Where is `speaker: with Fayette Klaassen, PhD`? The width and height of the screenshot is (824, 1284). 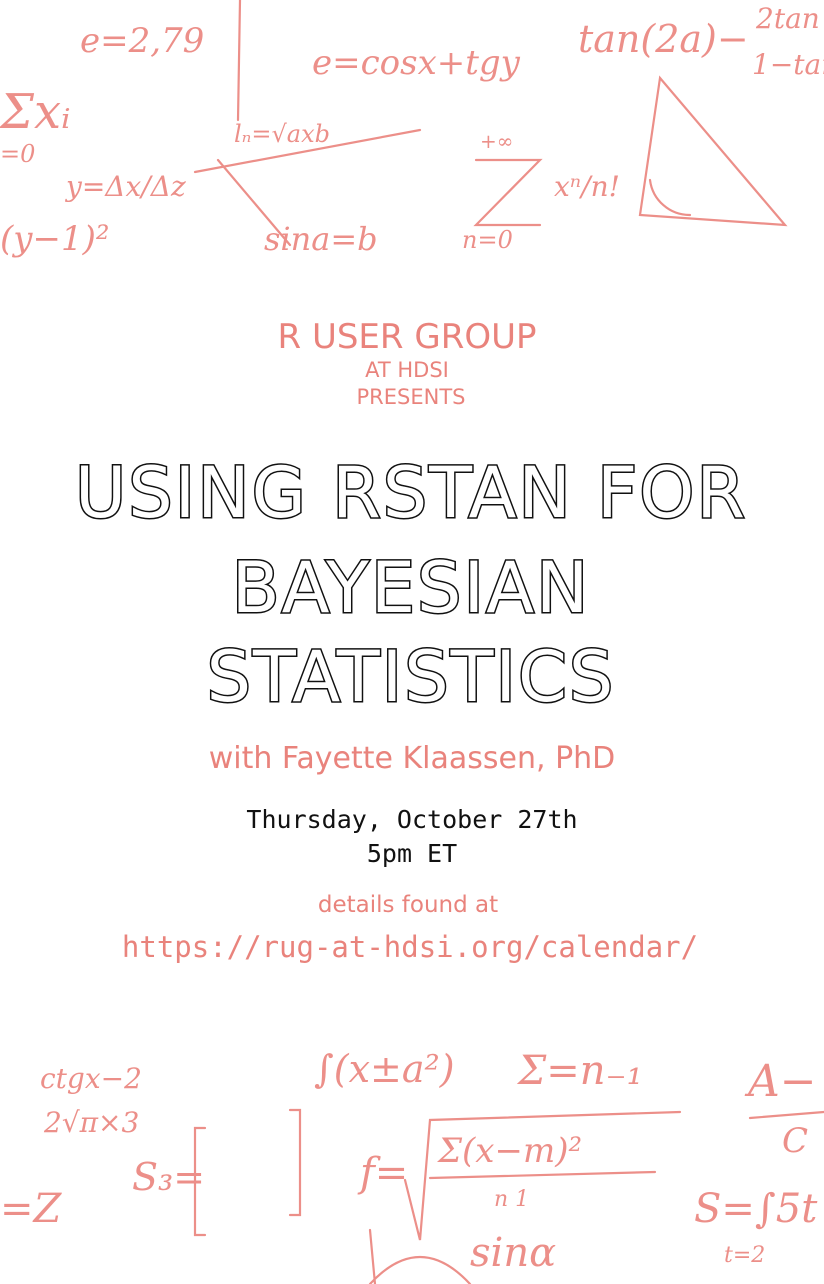 speaker: with Fayette Klaassen, PhD is located at coordinates (412, 758).